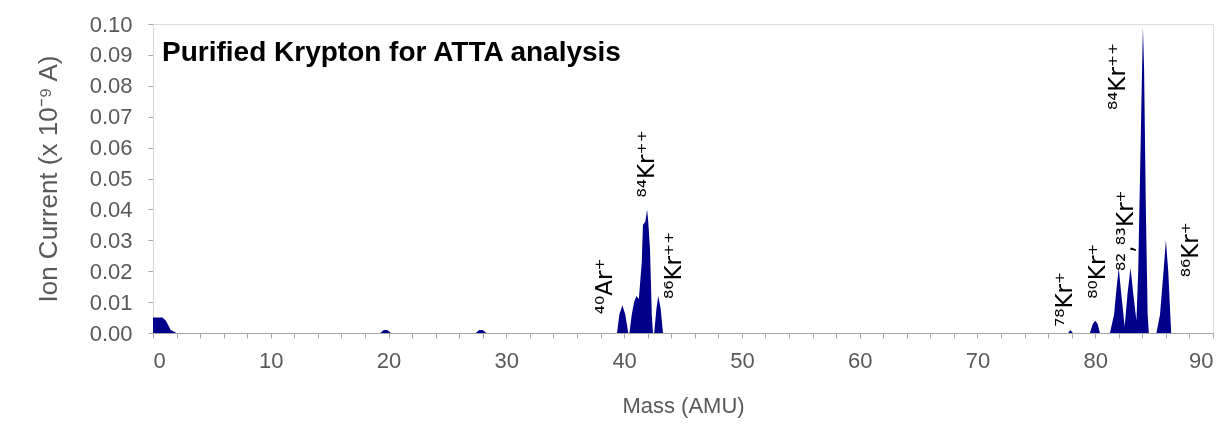 Image resolution: width=1228 pixels, height=438 pixels. What do you see at coordinates (604, 286) in the screenshot?
I see `annotation: ⁴⁰Ar⁺` at bounding box center [604, 286].